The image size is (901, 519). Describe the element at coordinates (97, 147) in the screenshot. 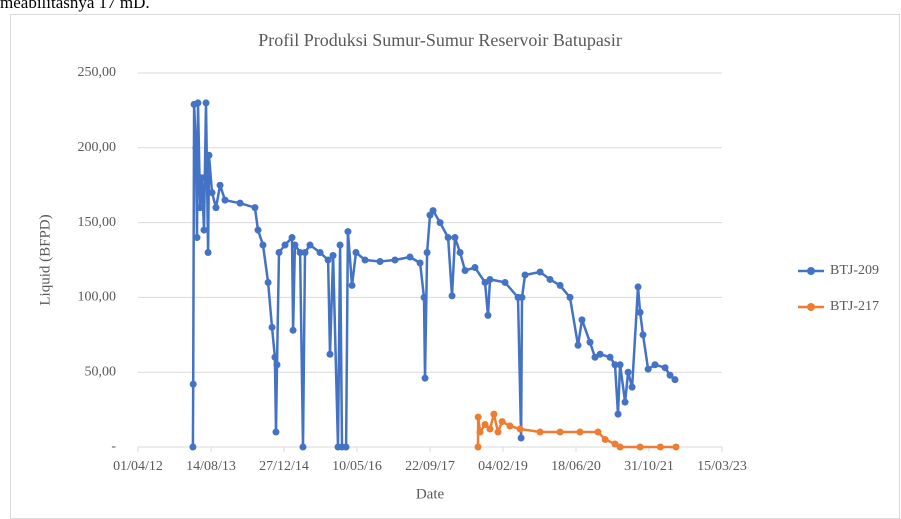

I see `y-tick-label: 200,00` at that location.